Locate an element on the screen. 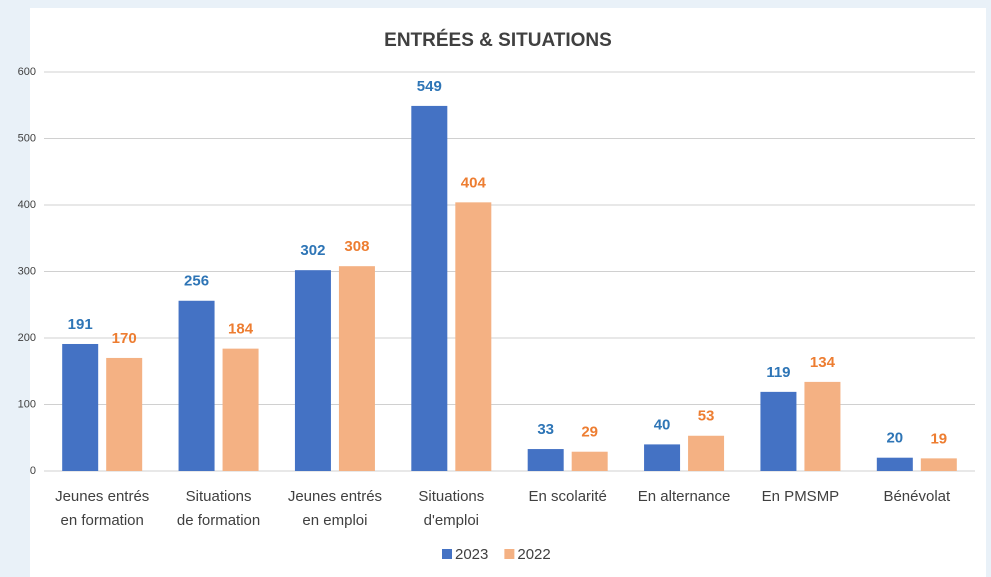  y-tick-label: 400 is located at coordinates (27, 205).